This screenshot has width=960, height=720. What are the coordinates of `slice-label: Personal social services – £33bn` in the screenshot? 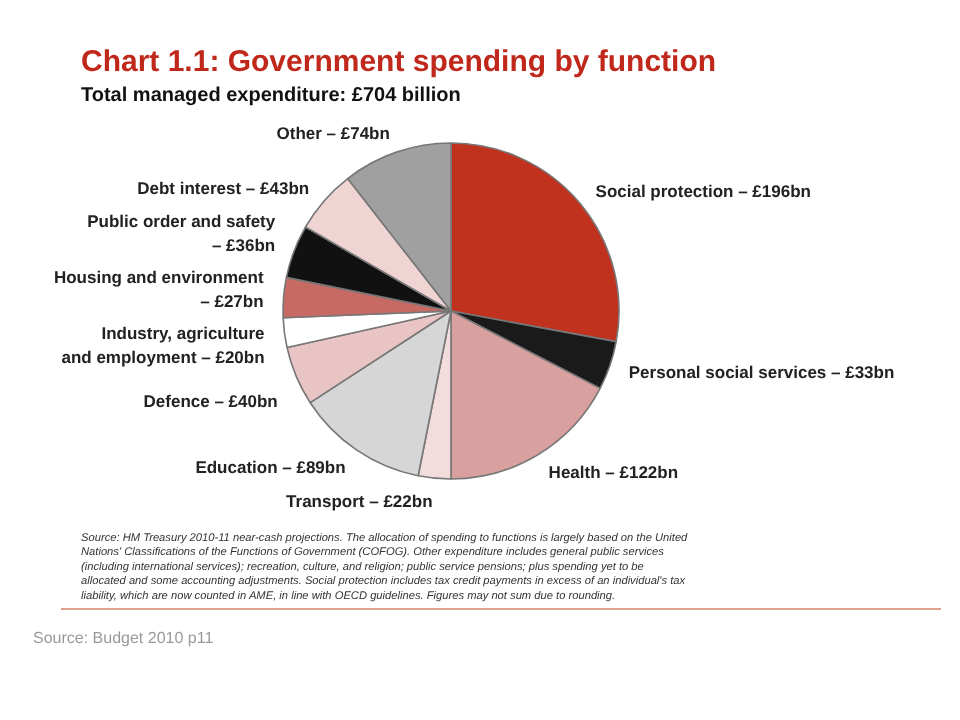 It's located at (761, 372).